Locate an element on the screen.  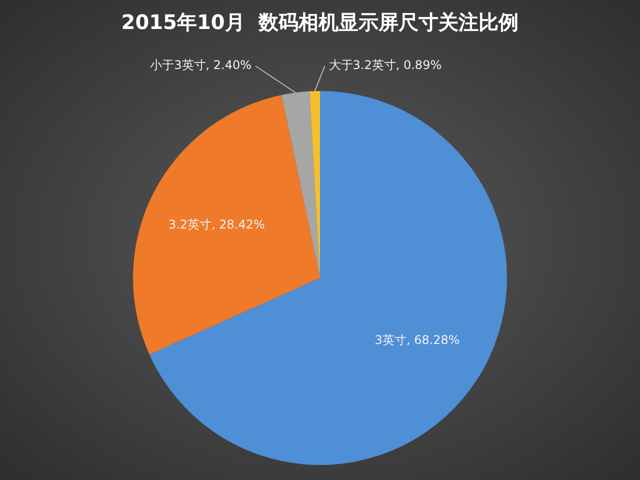
slice-label: 3.2英寸, 28.42% is located at coordinates (216, 225).